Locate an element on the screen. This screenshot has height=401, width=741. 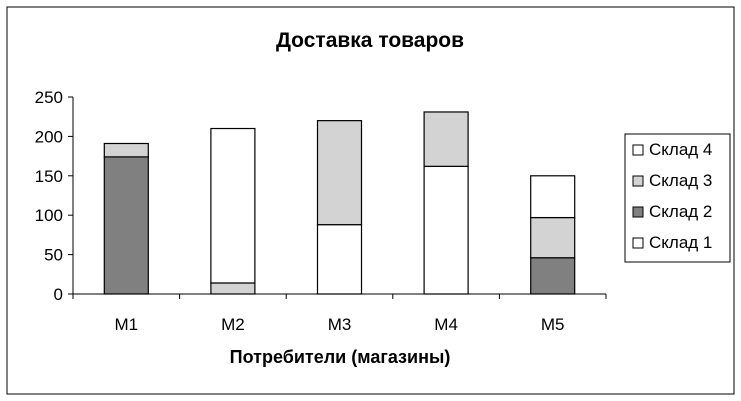
x-axis-title: Потребители (магазины) is located at coordinates (340, 357).